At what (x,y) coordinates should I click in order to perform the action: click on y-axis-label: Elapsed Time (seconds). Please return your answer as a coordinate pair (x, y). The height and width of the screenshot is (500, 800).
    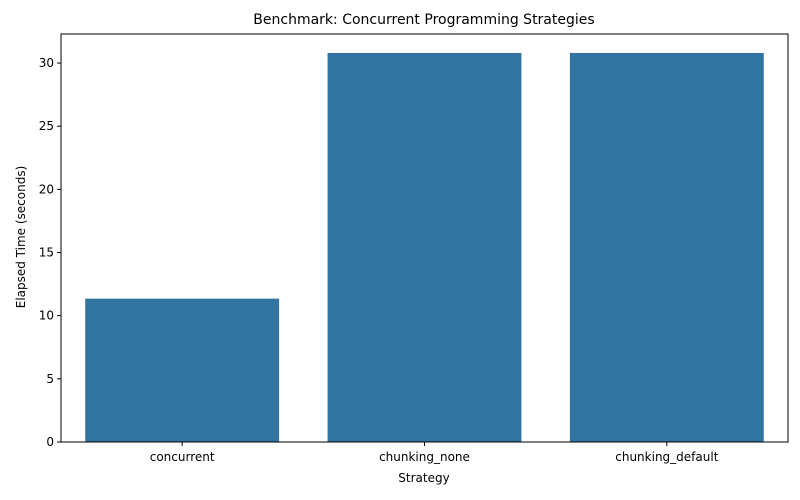
    Looking at the image, I should click on (21, 237).